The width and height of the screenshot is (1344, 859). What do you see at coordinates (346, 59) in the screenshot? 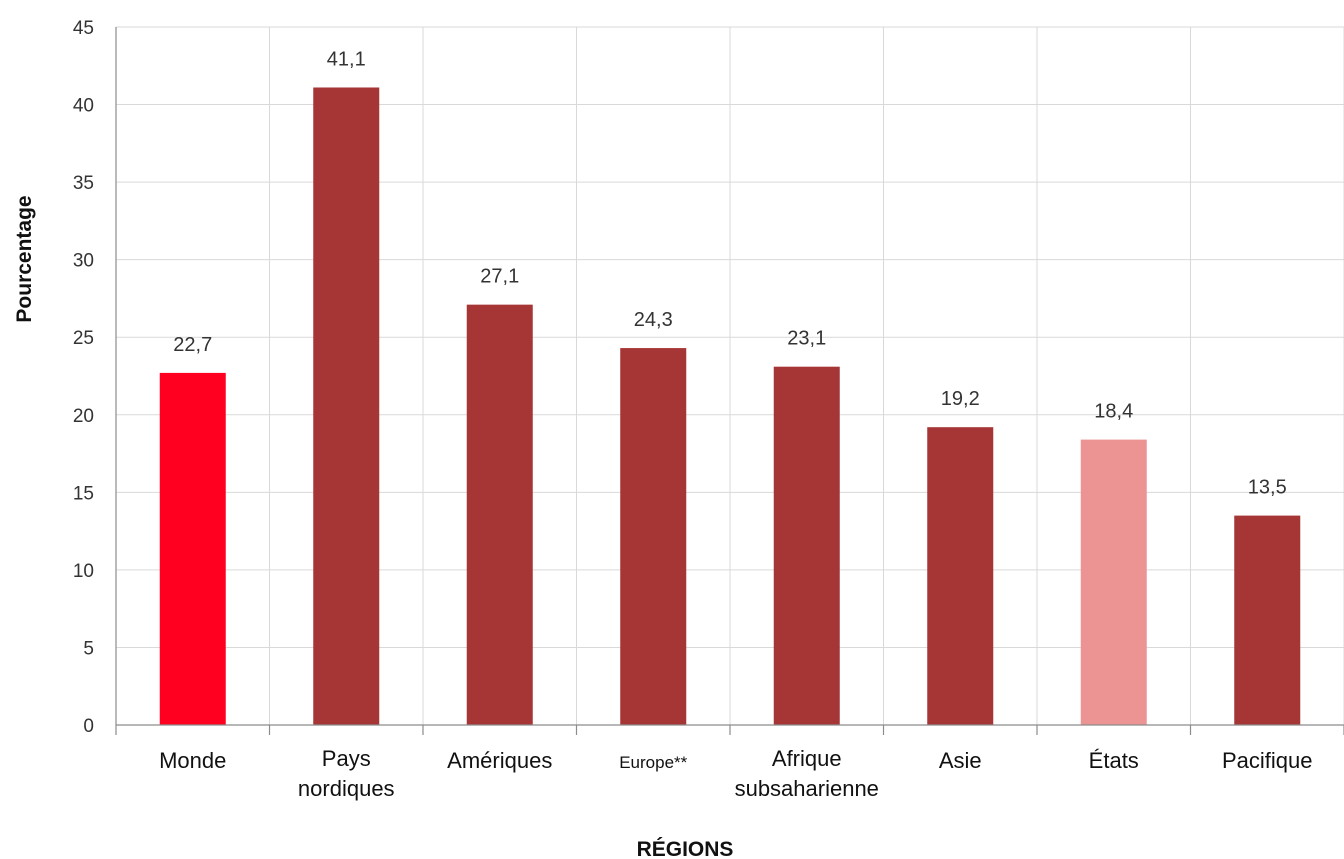
I see `data-label: 41,1` at bounding box center [346, 59].